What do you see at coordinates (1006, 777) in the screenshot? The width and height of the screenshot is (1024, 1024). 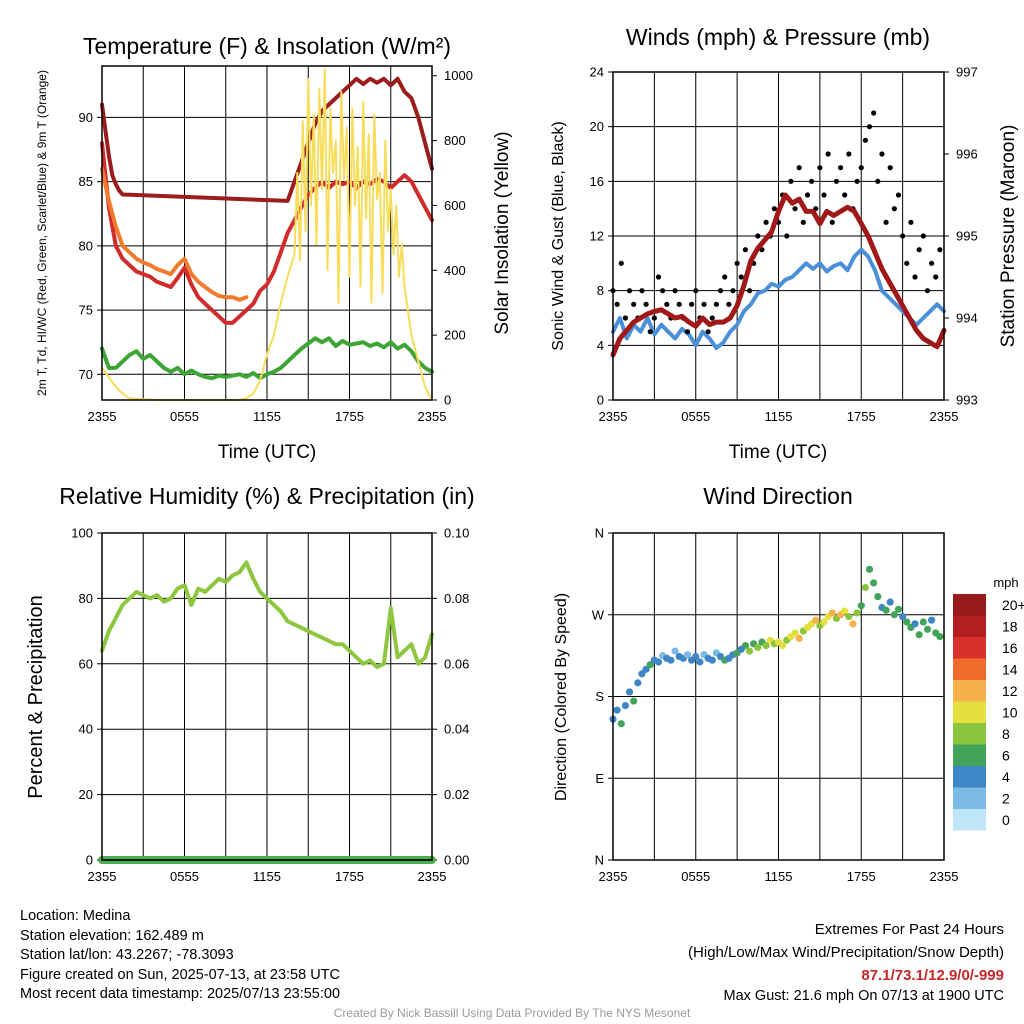 I see `colorbar-tick-label: 4` at bounding box center [1006, 777].